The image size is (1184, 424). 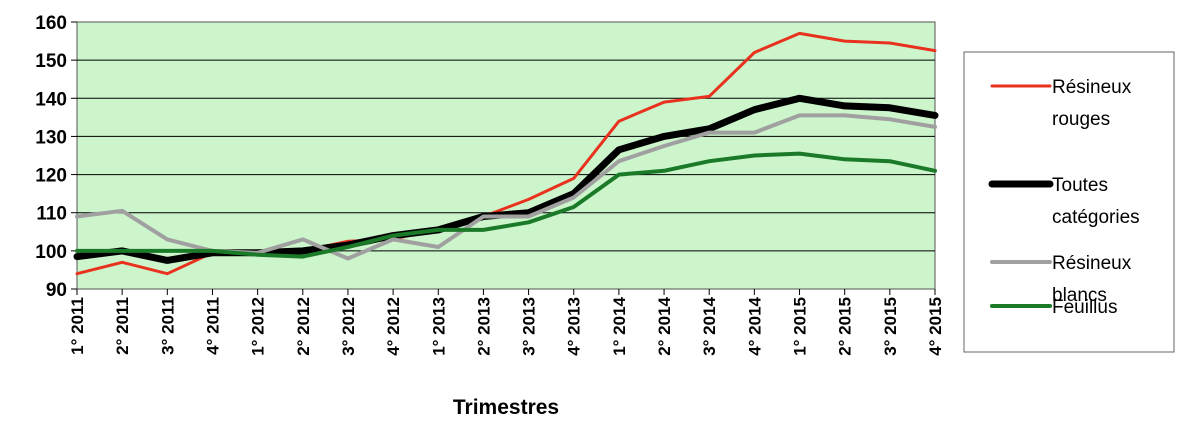 I want to click on x-tick-label: 3° 2011, so click(x=167, y=326).